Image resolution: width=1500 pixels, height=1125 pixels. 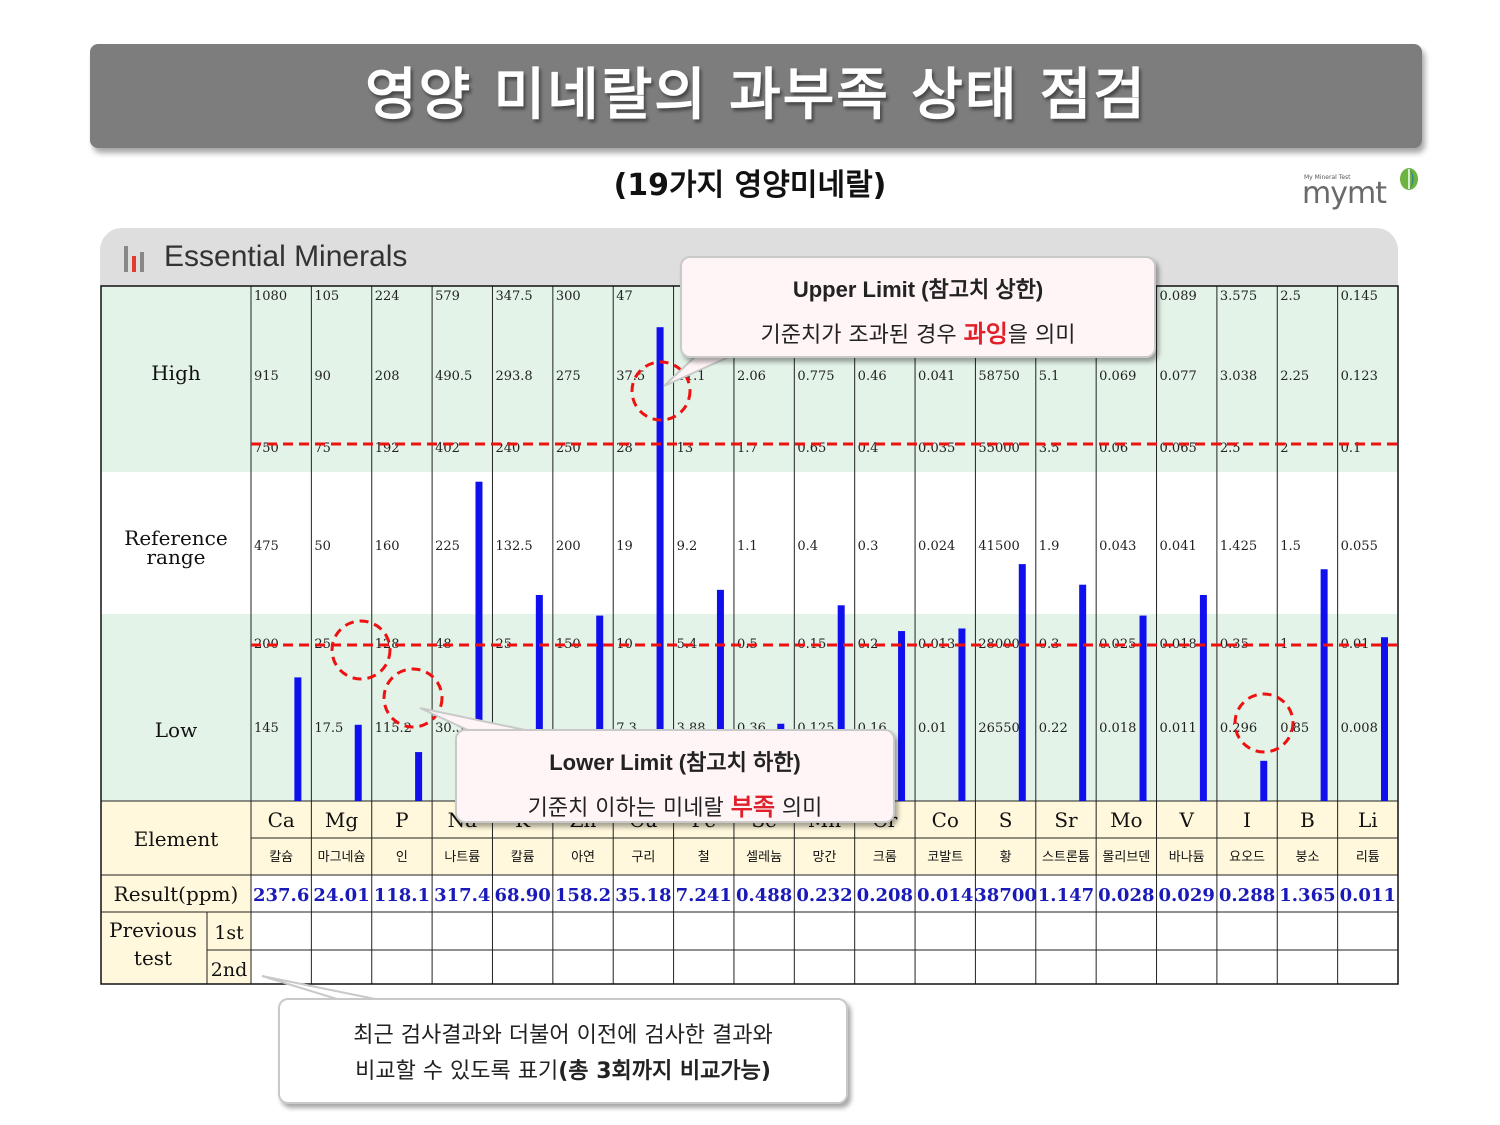 I want to click on scale-value: 2.25, so click(x=1294, y=376).